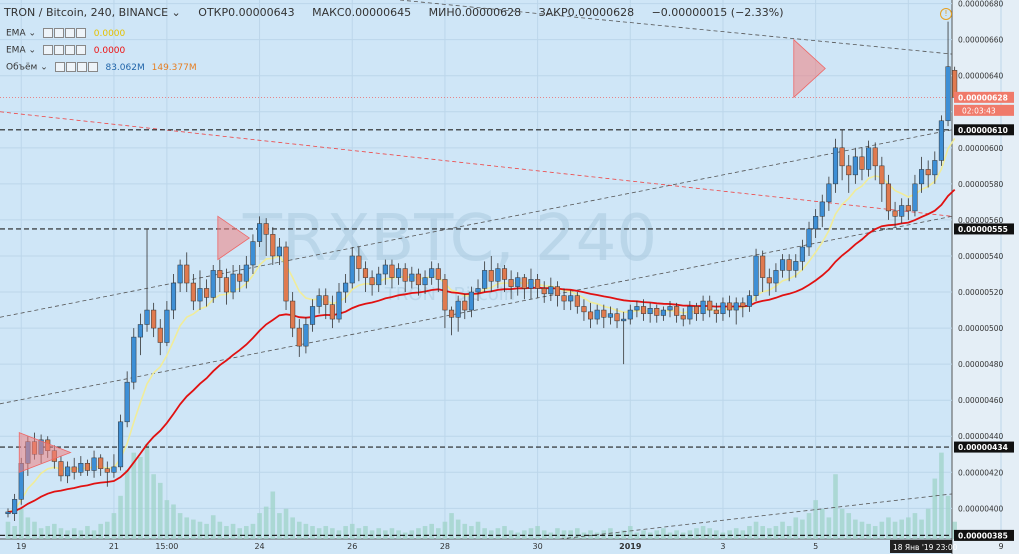  Describe the element at coordinates (449, 253) in the screenshot. I see `watermark: TRXBTC, 240 TRON / Bitcoin` at that location.